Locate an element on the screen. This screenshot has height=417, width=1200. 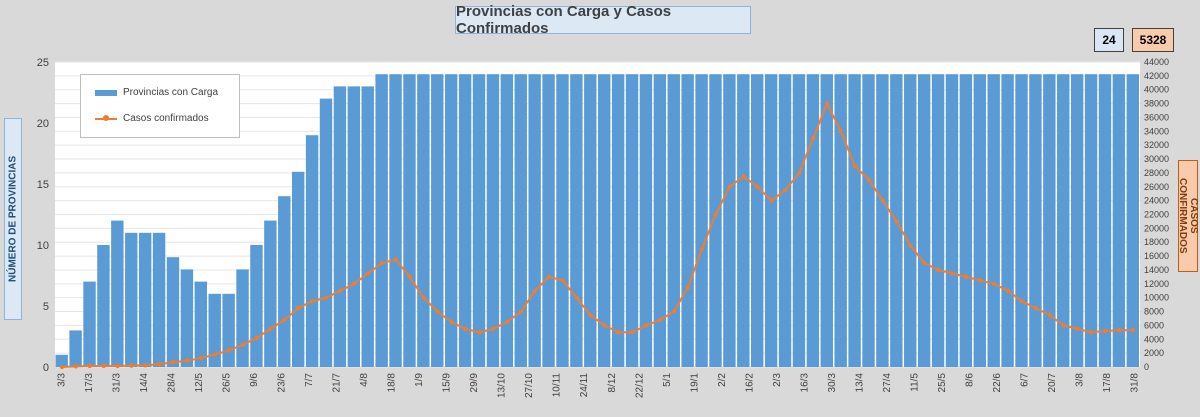
right-tick-label: 4000 is located at coordinates (1154, 339).